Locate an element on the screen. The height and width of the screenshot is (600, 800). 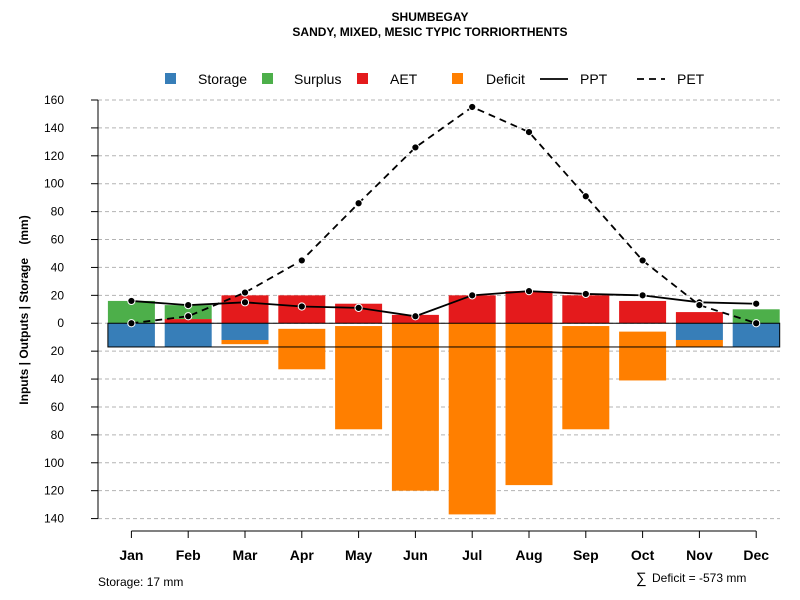
chart-title: SHUMBEGAY is located at coordinates (430, 17).